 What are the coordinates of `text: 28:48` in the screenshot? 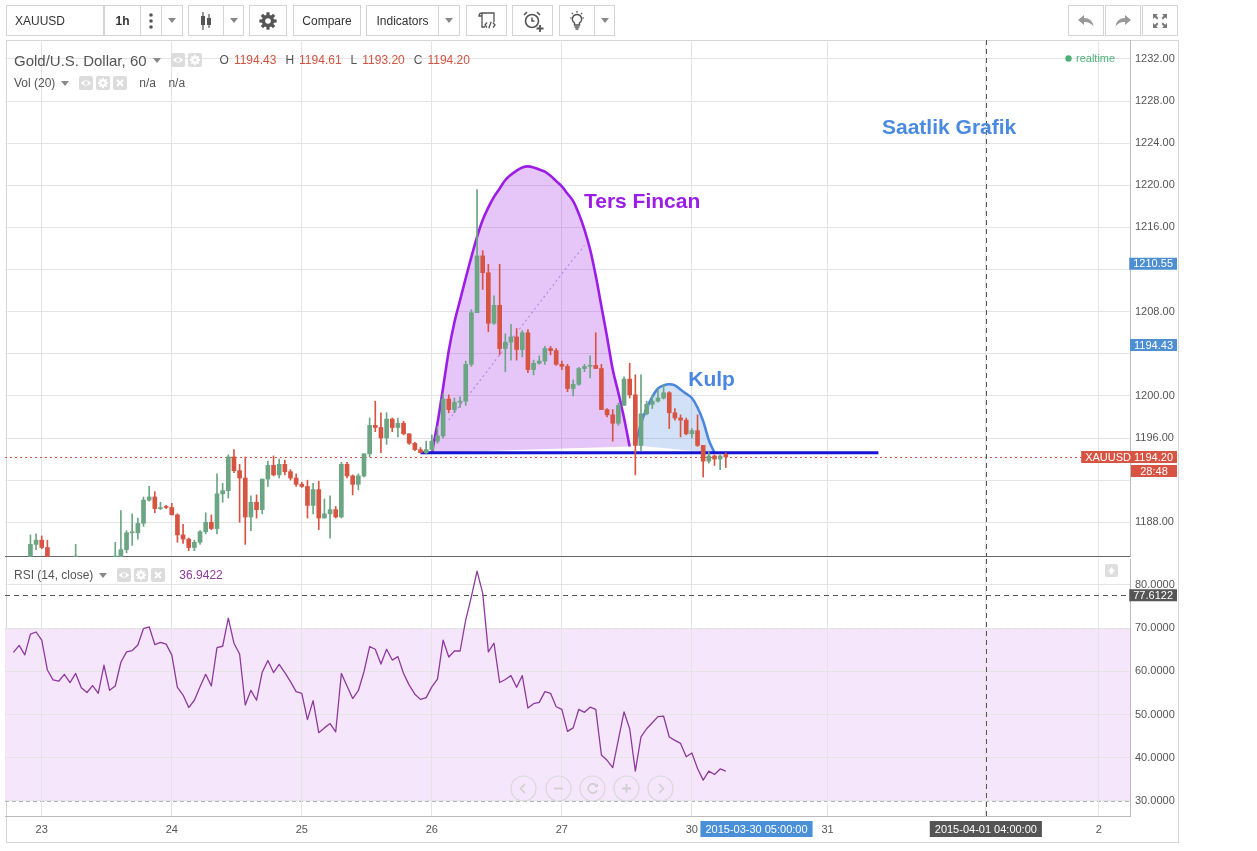 It's located at (1154, 470).